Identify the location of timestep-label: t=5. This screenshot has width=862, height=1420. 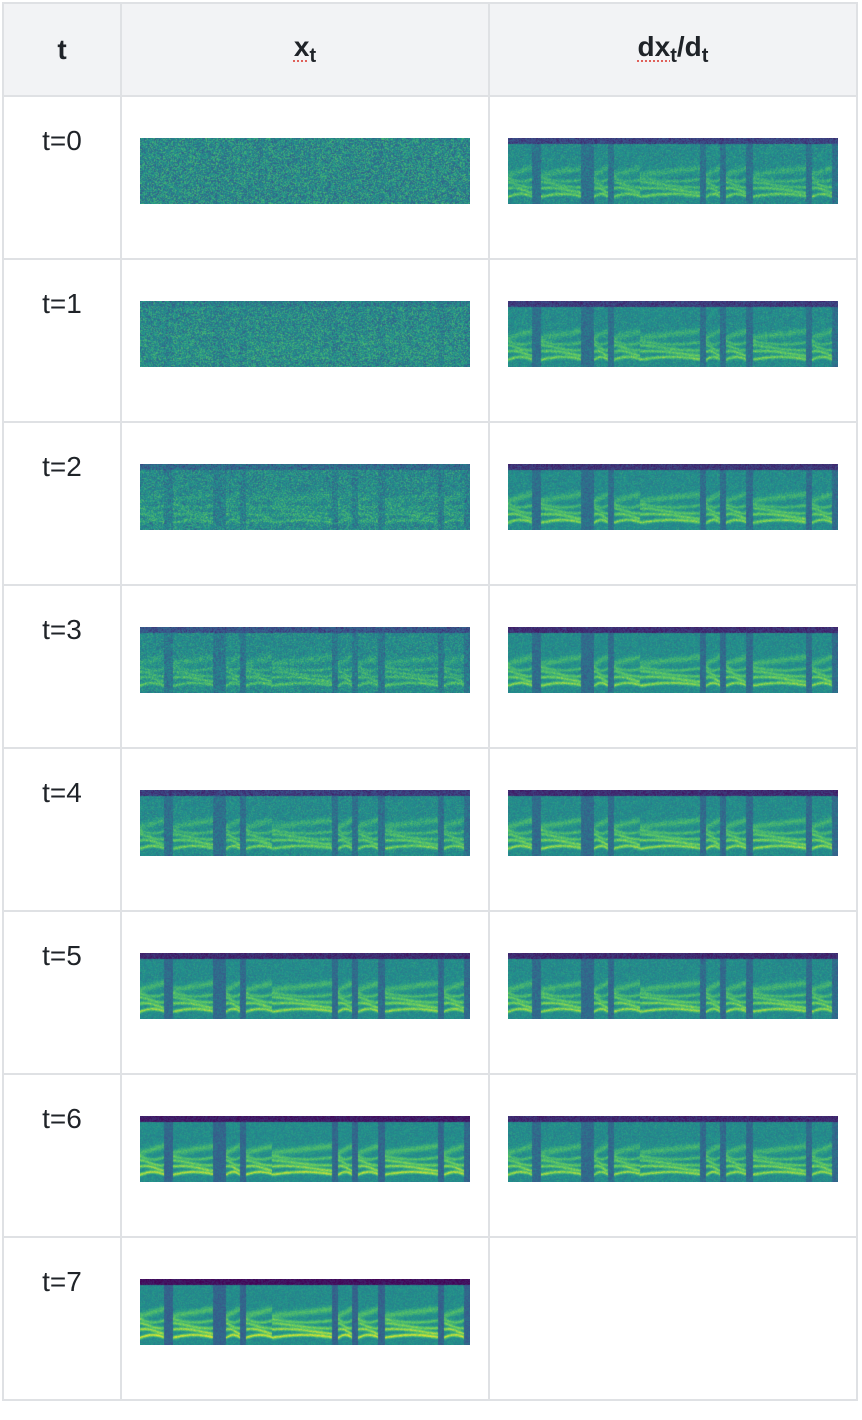
(62, 992).